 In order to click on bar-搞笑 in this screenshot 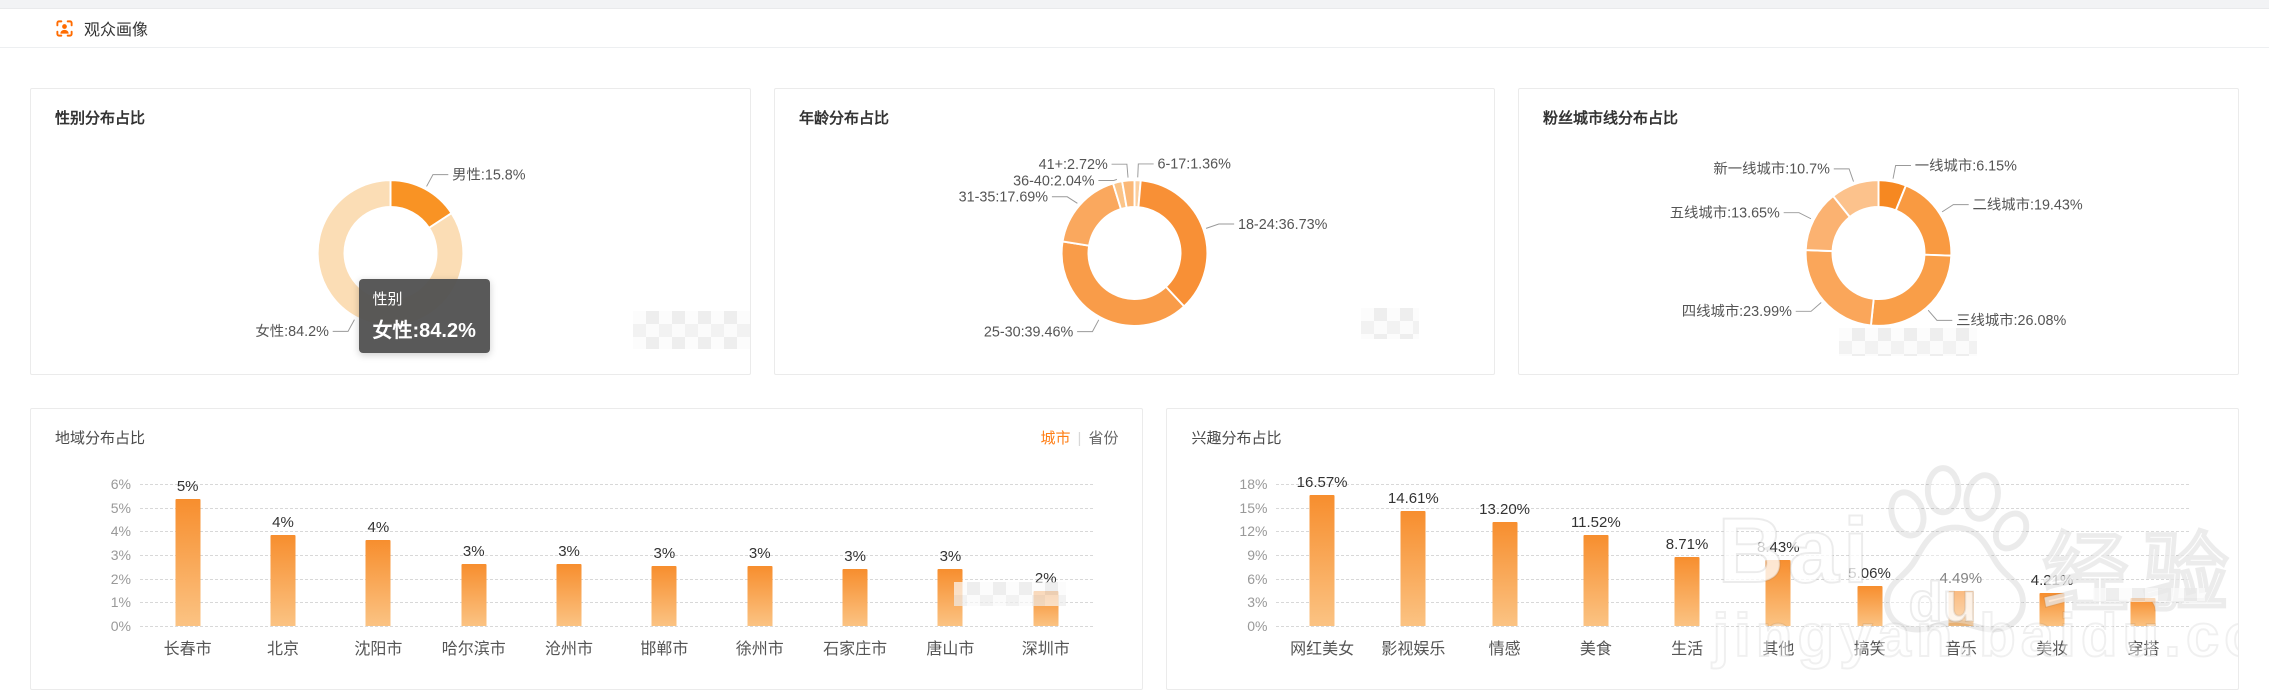, I will do `click(1870, 606)`.